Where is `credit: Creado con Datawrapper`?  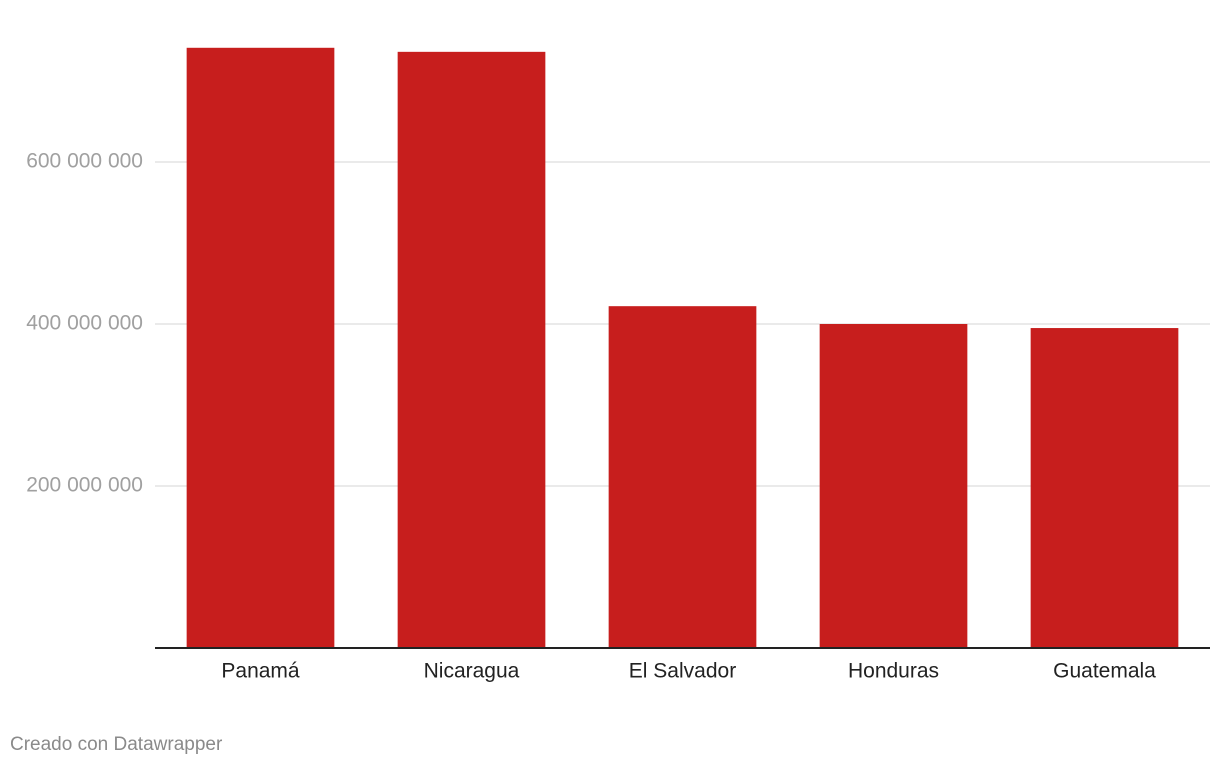 credit: Creado con Datawrapper is located at coordinates (116, 744).